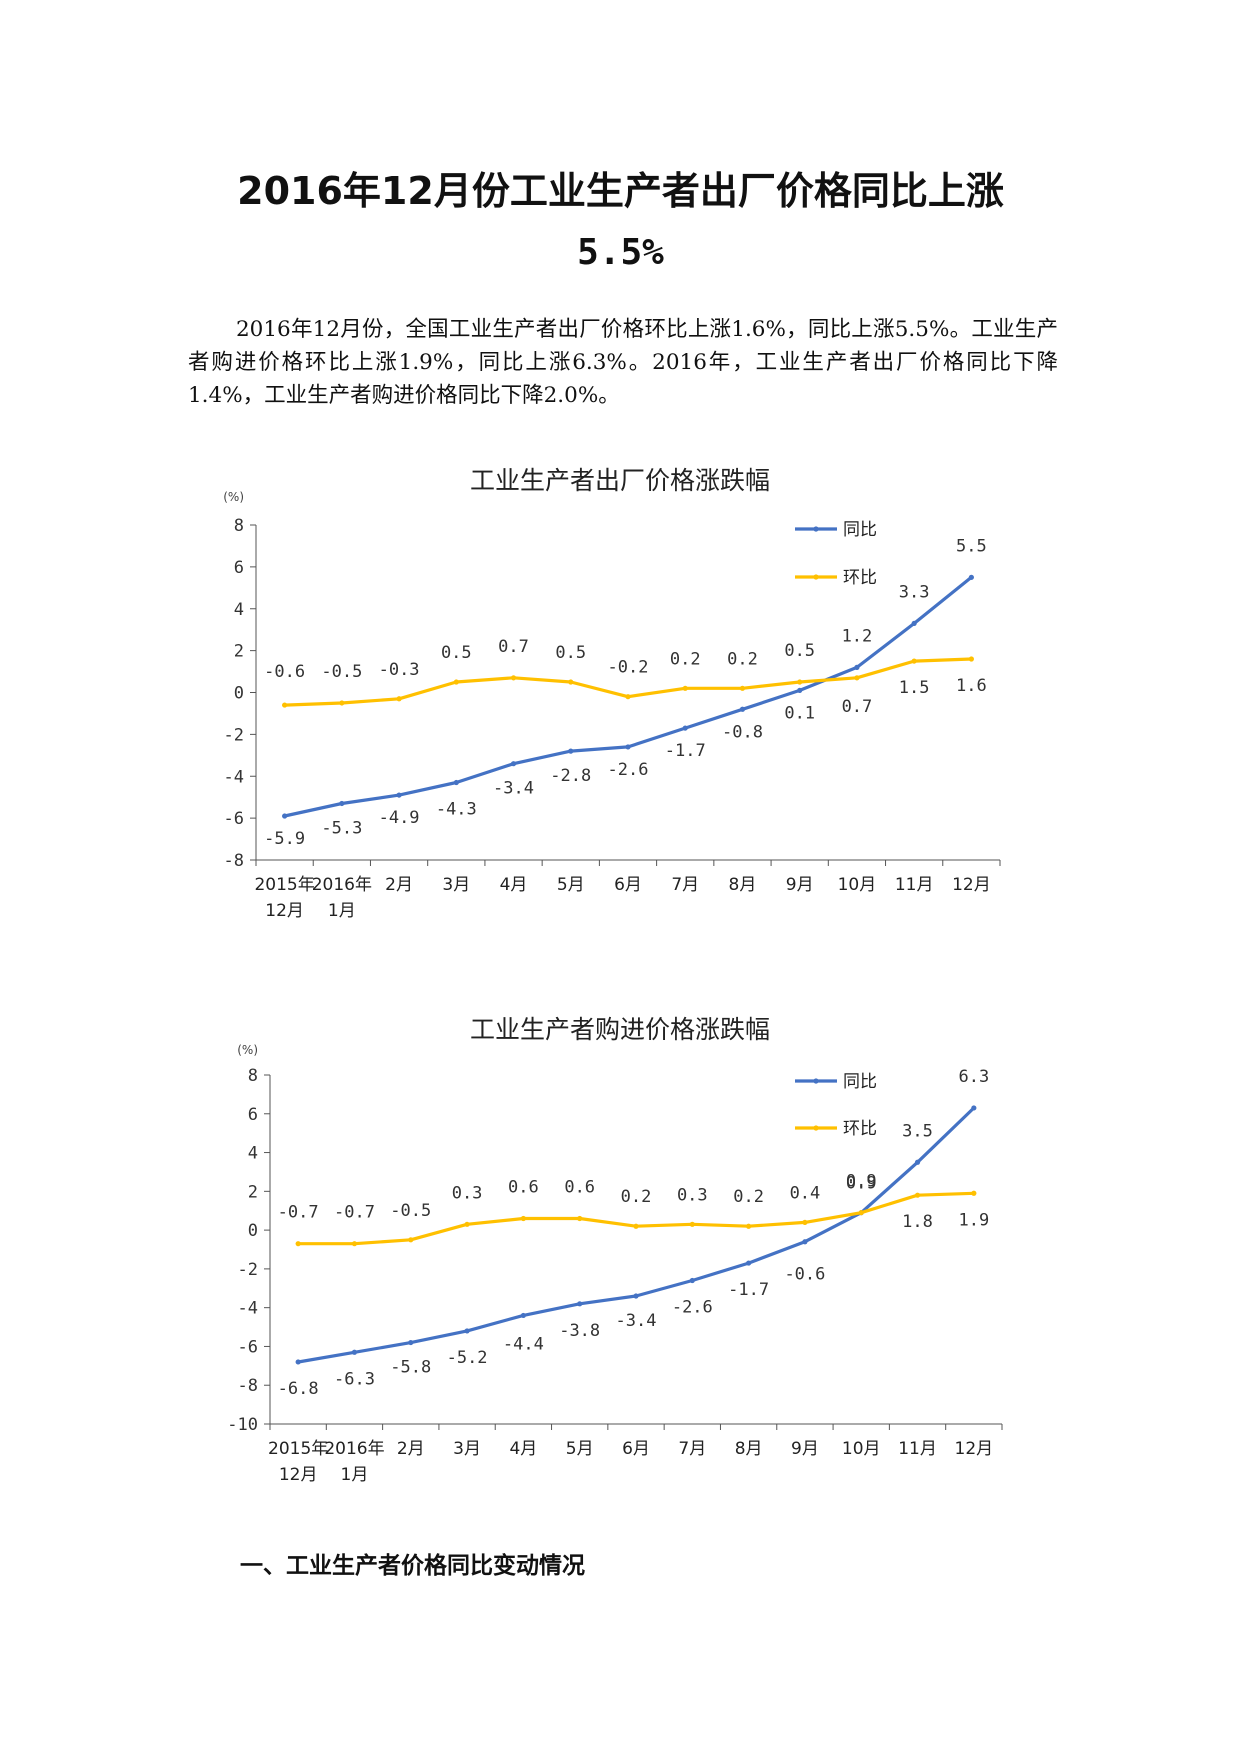 This screenshot has height=1754, width=1241. I want to click on data-label: 1.6, so click(971, 686).